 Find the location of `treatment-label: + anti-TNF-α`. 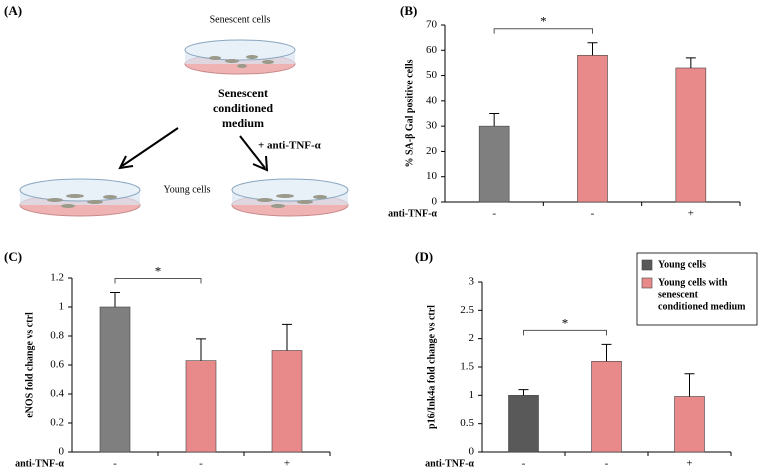

treatment-label: + anti-TNF-α is located at coordinates (290, 146).